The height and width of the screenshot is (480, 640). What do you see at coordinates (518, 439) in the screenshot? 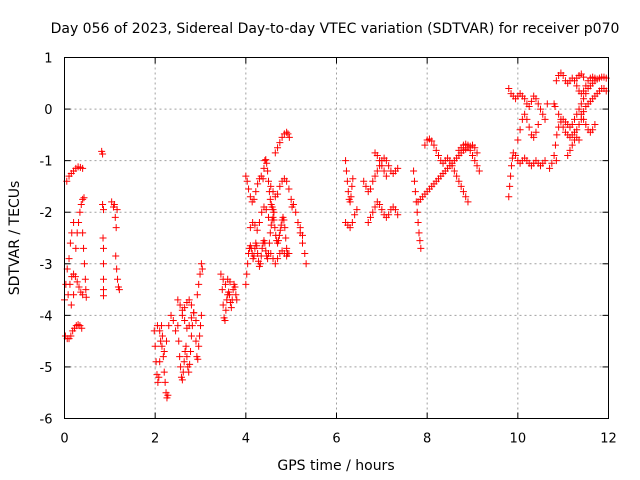
I see `x-tick-label: 10` at bounding box center [518, 439].